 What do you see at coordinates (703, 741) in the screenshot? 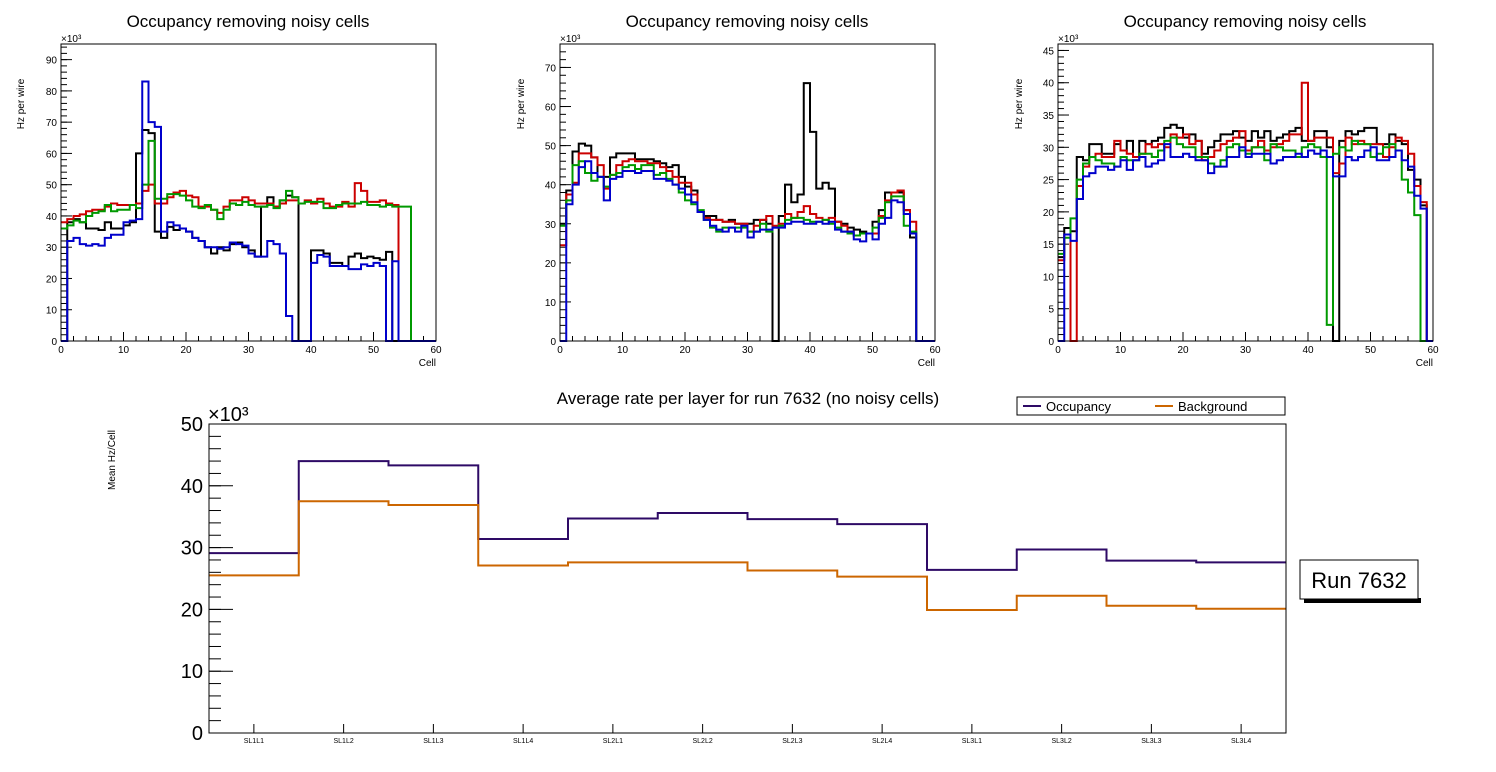
I see `x-category-label: SL2L2` at bounding box center [703, 741].